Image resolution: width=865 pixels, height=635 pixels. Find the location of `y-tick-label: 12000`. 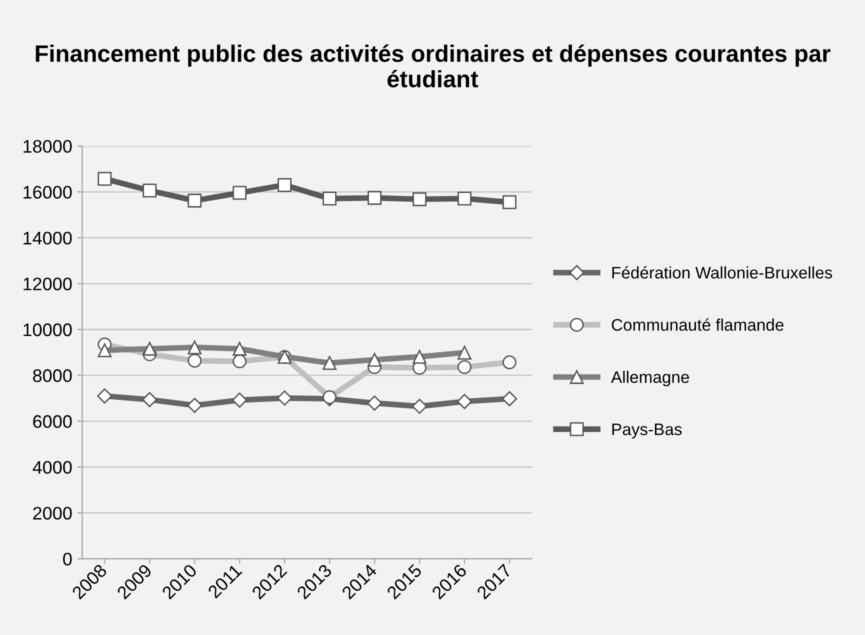

y-tick-label: 12000 is located at coordinates (48, 284).